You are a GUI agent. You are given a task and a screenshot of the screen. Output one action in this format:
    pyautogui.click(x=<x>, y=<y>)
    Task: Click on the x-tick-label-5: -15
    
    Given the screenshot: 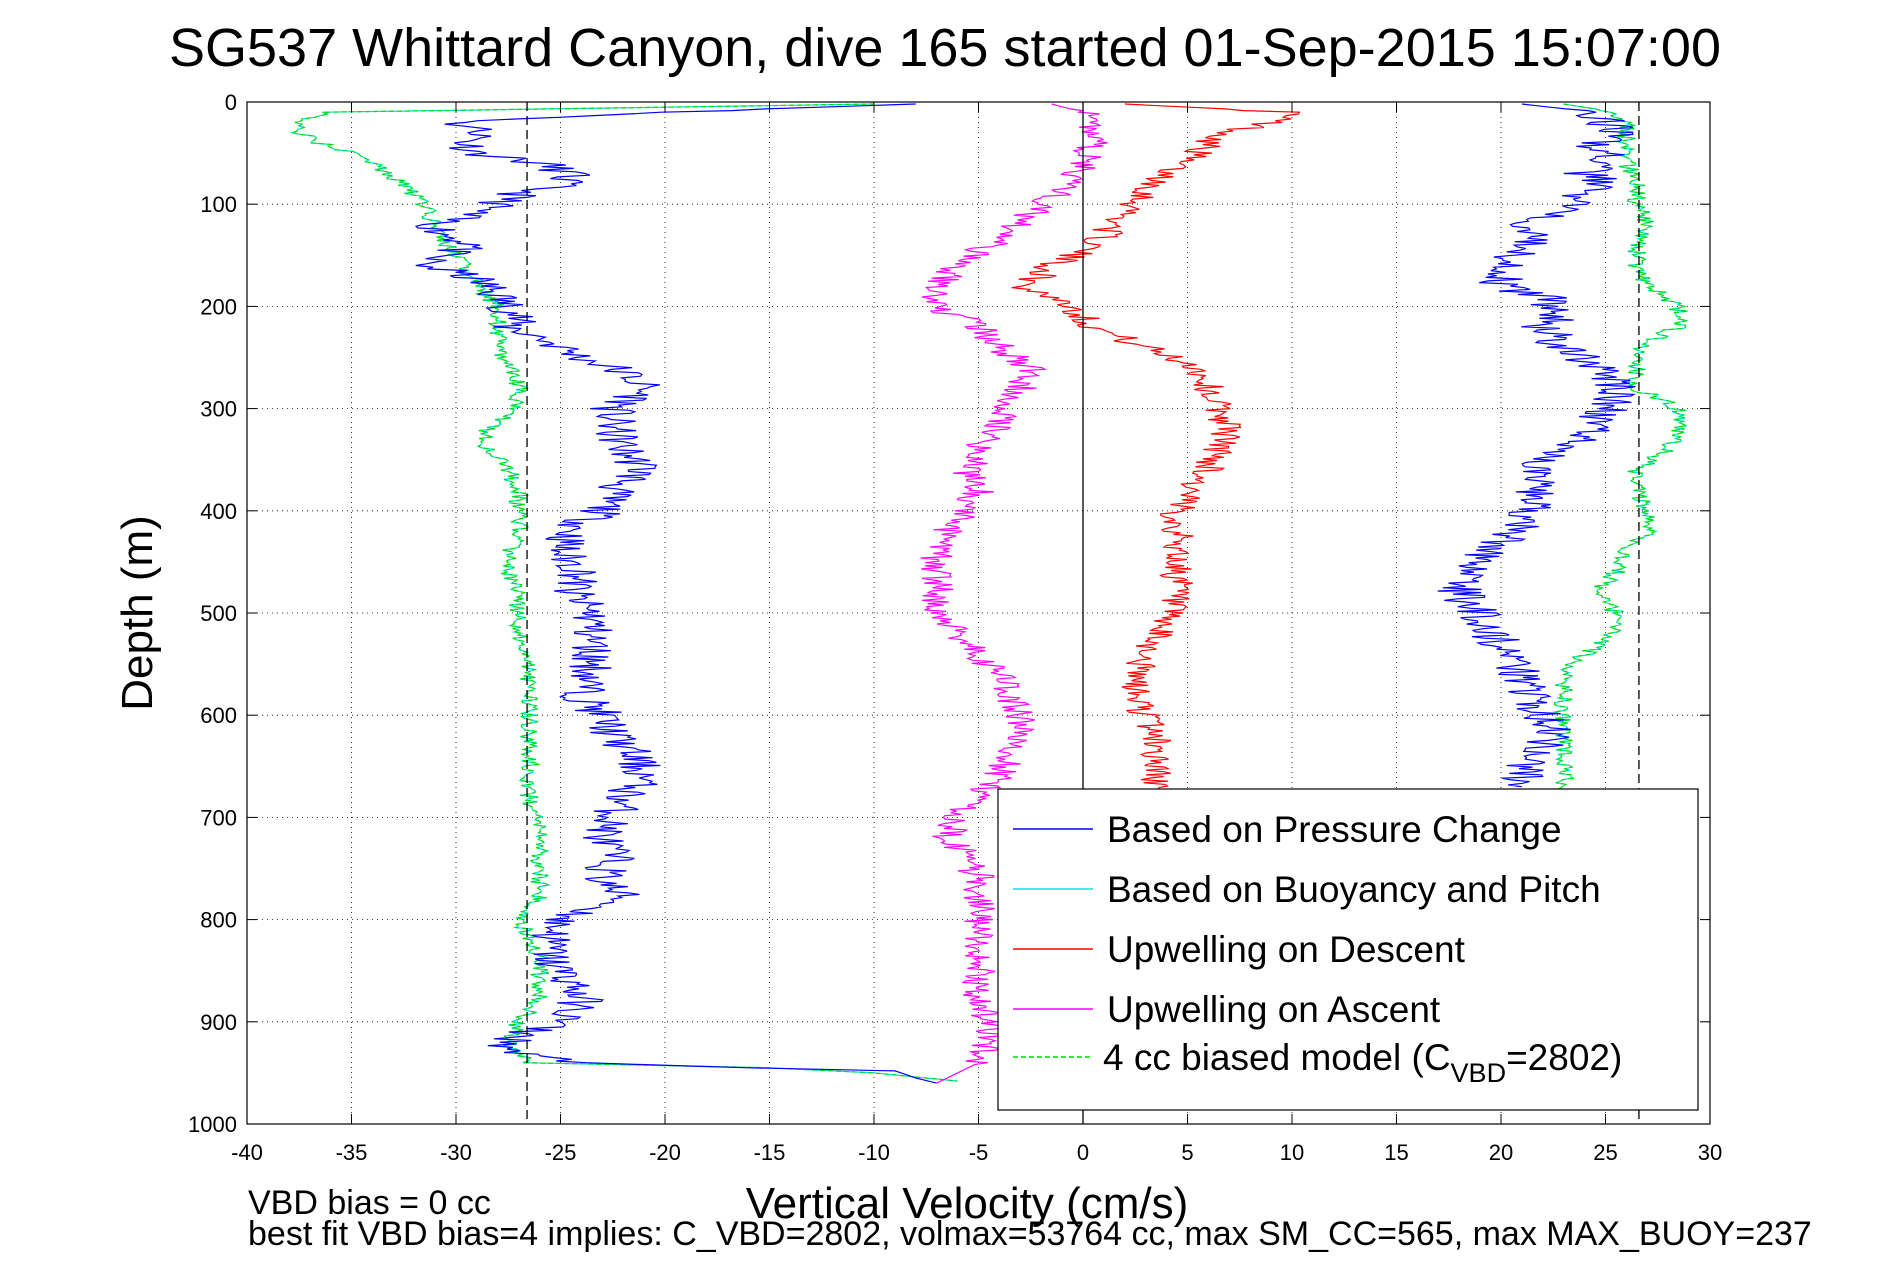 What is the action you would take?
    pyautogui.click(x=770, y=1152)
    